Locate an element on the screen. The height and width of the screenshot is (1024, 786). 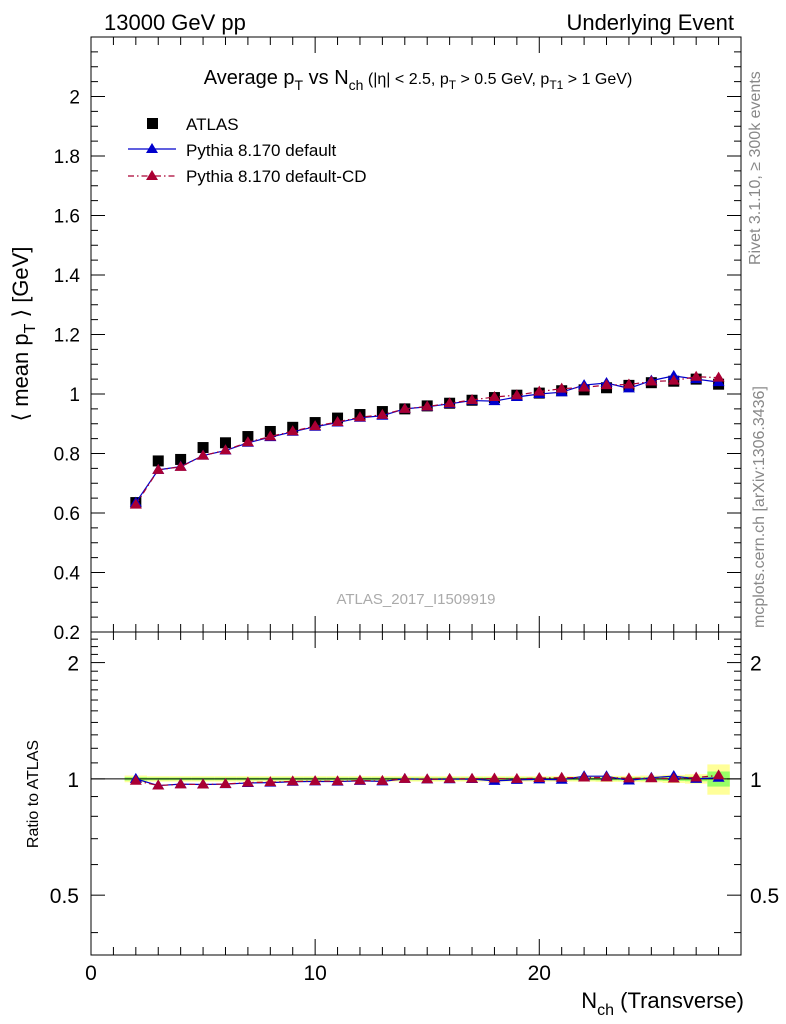
legend-label-pythia-default: Pythia 8.170 default is located at coordinates (261, 150).